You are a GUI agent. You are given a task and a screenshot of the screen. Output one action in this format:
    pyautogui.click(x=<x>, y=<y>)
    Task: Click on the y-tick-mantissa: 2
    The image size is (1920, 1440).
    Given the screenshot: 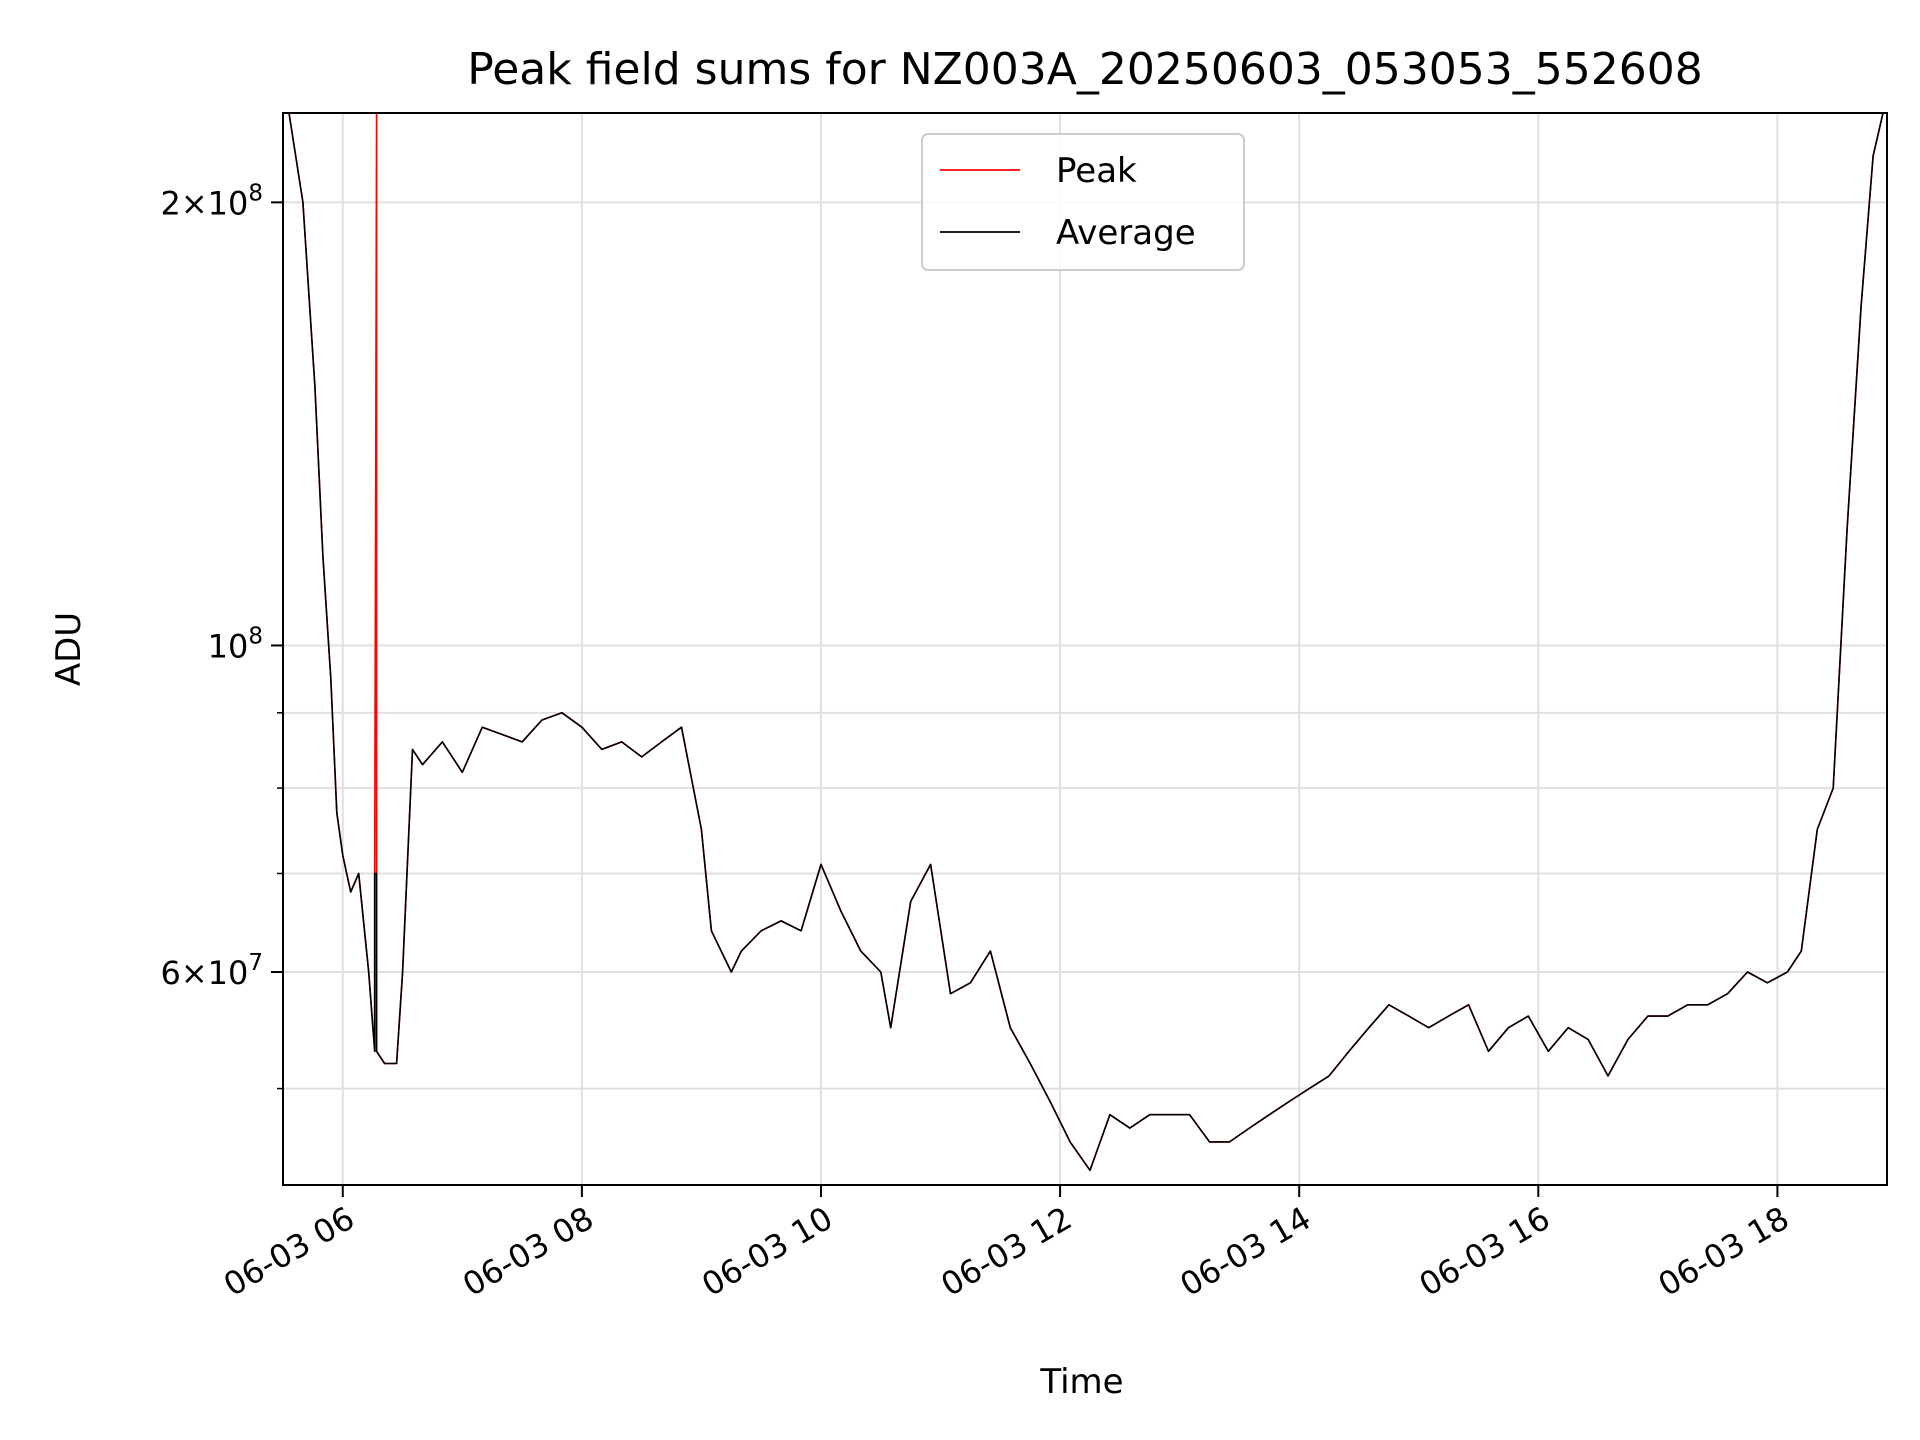 What is the action you would take?
    pyautogui.click(x=170, y=203)
    